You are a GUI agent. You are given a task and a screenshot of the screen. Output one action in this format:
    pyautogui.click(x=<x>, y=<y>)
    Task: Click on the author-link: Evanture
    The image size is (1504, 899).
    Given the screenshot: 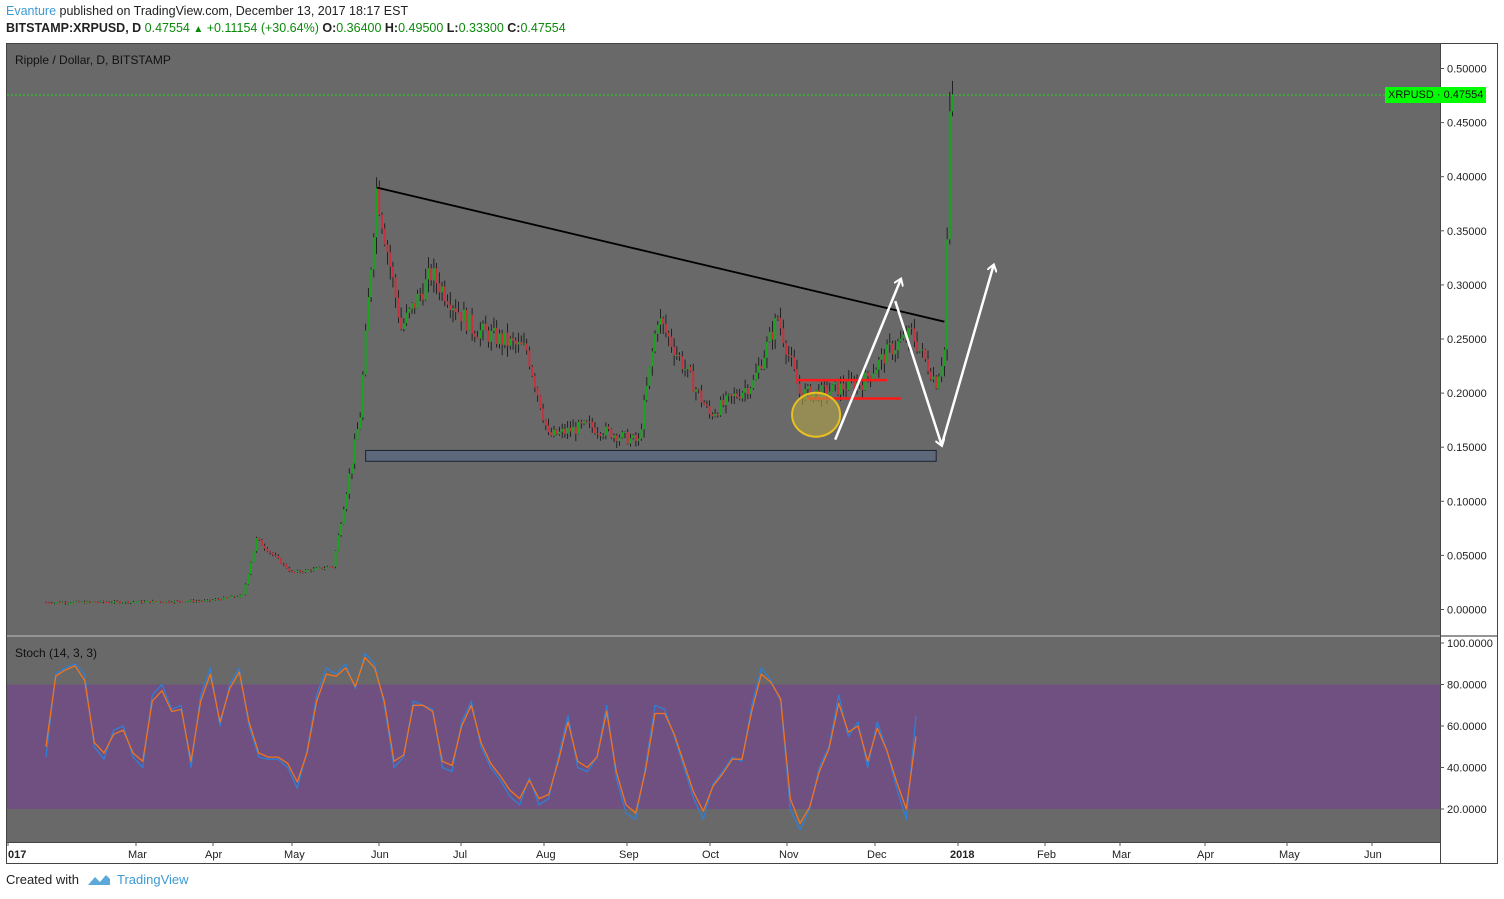 What is the action you would take?
    pyautogui.click(x=31, y=11)
    